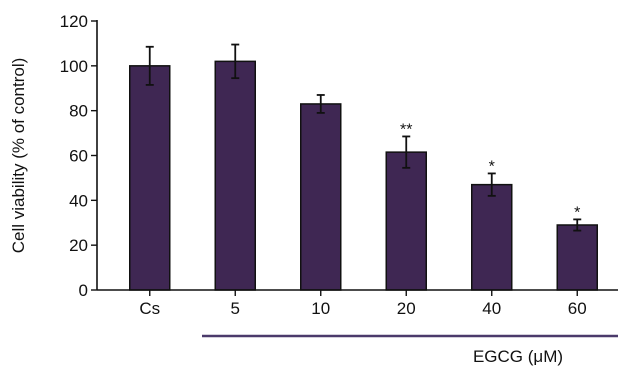 The image size is (618, 370). I want to click on significance-marker: **, so click(406, 129).